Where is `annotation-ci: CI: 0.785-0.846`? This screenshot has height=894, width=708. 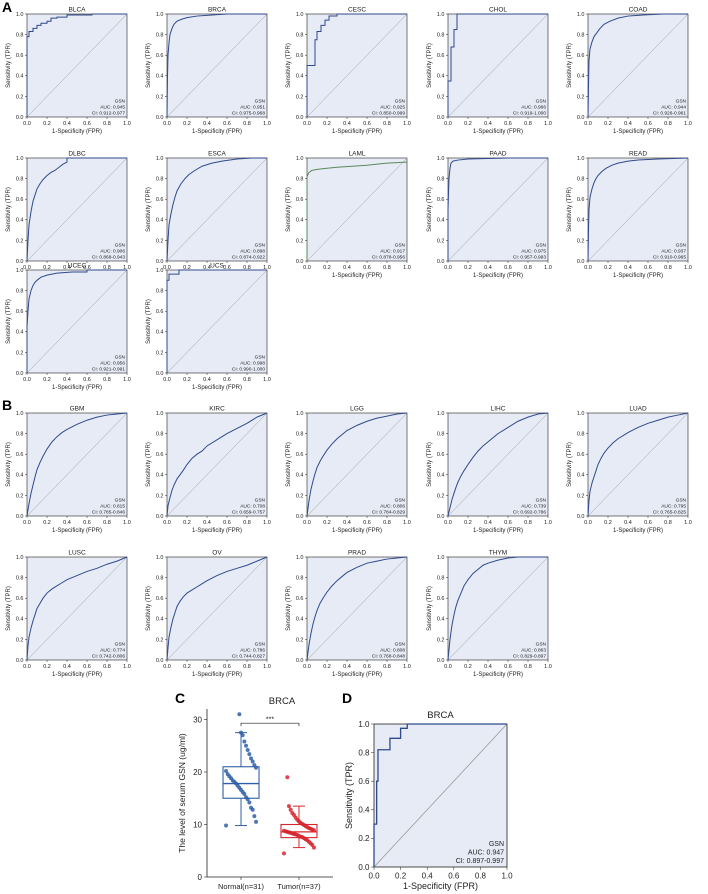
annotation-ci: CI: 0.785-0.846 is located at coordinates (108, 513).